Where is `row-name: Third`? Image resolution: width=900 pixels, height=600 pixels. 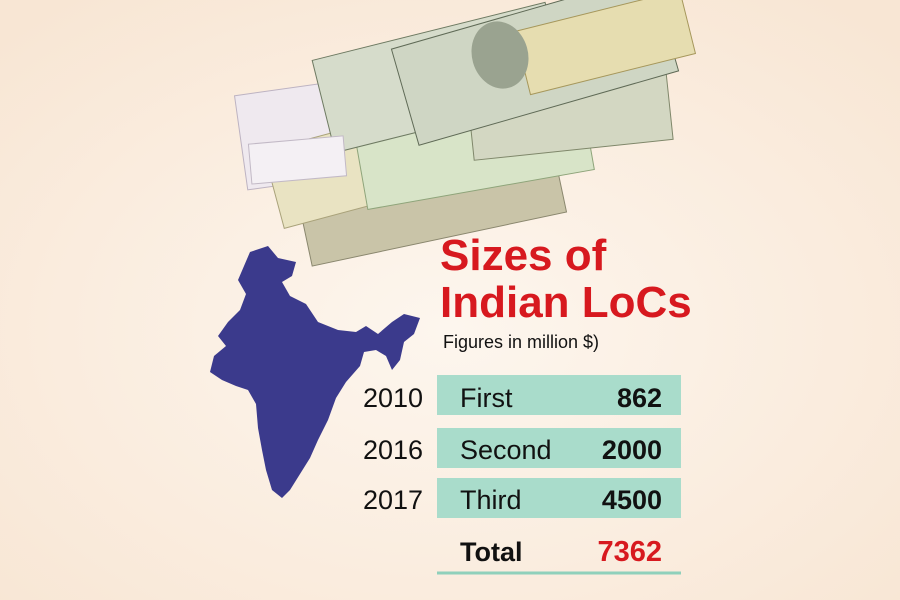
row-name: Third is located at coordinates (491, 500).